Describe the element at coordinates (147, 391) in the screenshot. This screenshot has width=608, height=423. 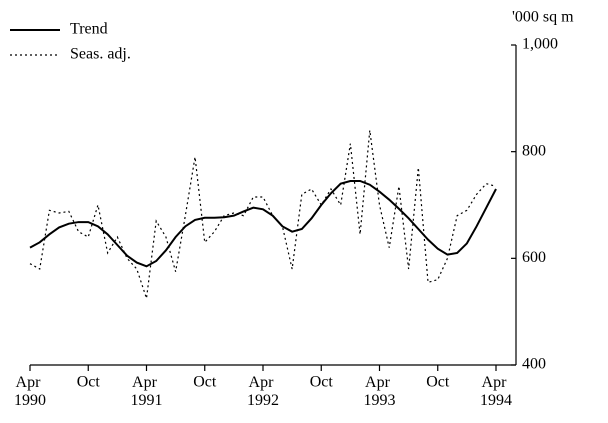
I see `x-tick-label: Apr 1991` at that location.